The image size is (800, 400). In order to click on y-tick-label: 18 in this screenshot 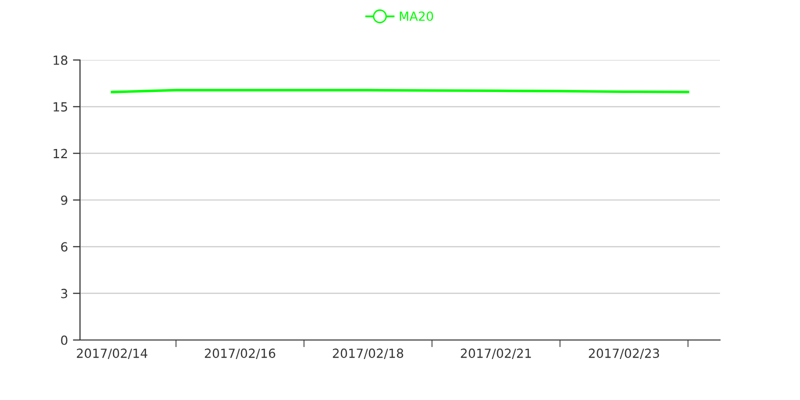, I will do `click(61, 60)`.